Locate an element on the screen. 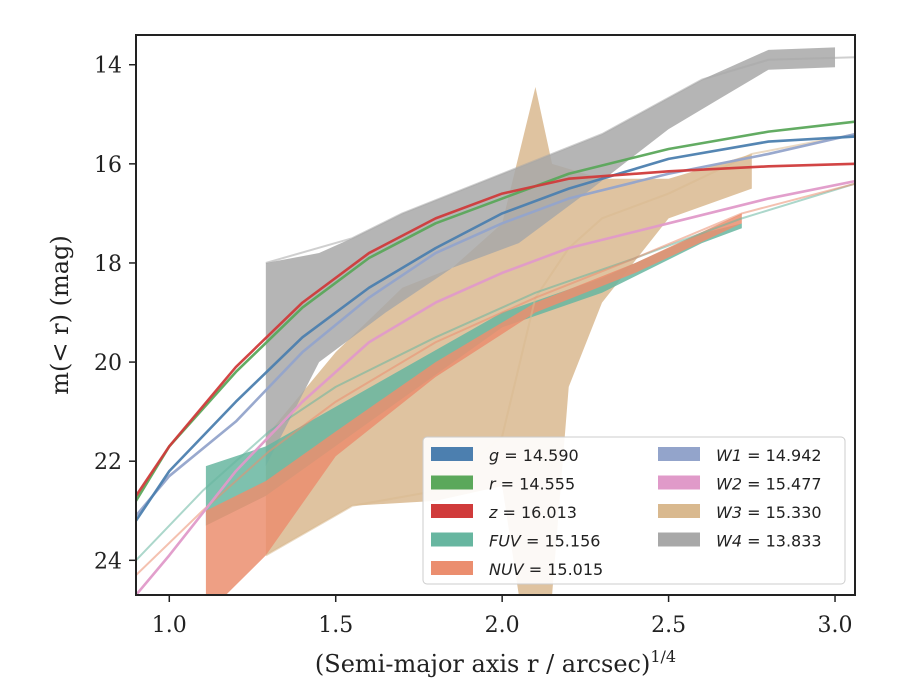 The width and height of the screenshot is (900, 700). legend-item-w1: W1 = 14.942 is located at coordinates (740, 455).